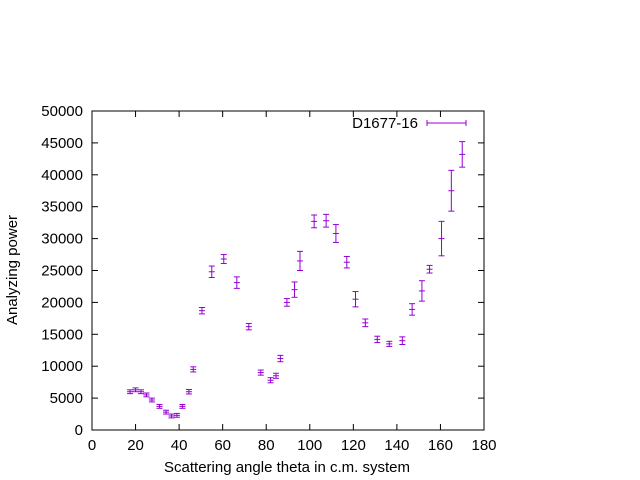 The image size is (640, 480). Describe the element at coordinates (79, 430) in the screenshot. I see `y-tick-label: 0` at that location.